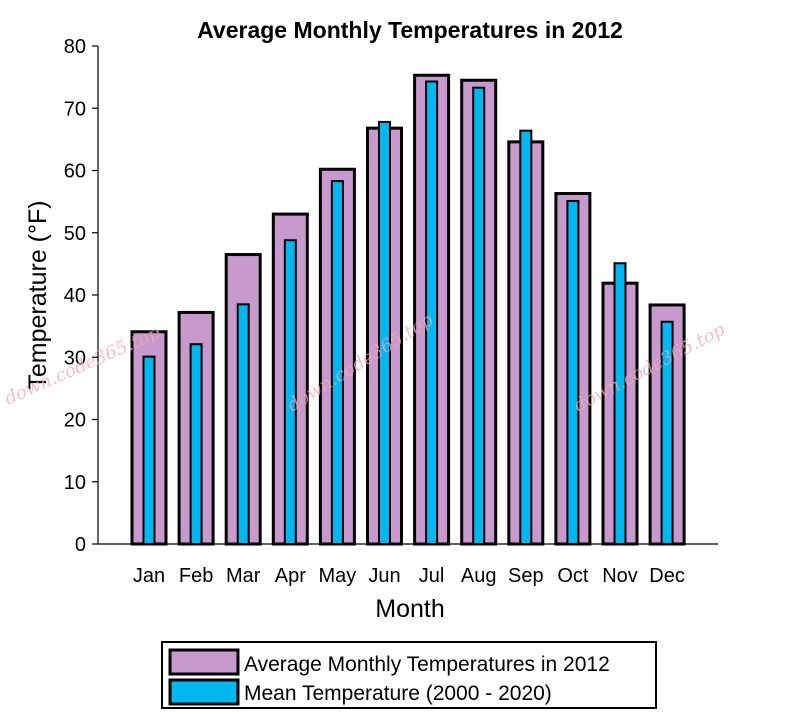 Image resolution: width=790 pixels, height=714 pixels. What do you see at coordinates (196, 444) in the screenshot?
I see `bar-mean-feb` at bounding box center [196, 444].